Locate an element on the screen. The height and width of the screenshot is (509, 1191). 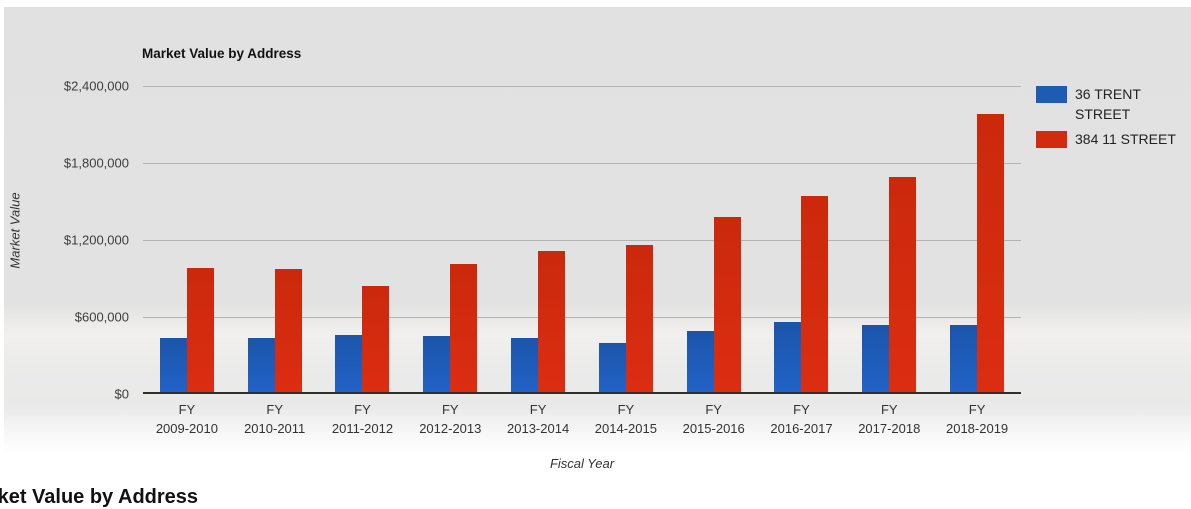
x-tick-label: FY 2015-2016 is located at coordinates (713, 419).